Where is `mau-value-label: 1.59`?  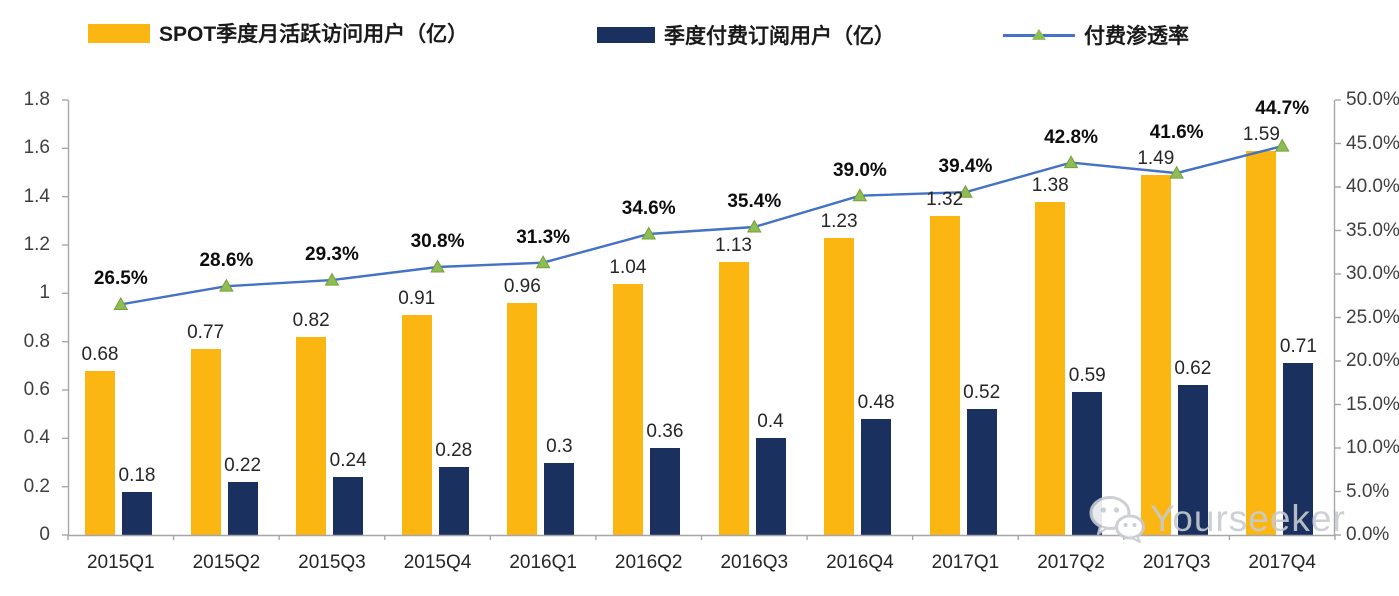
mau-value-label: 1.59 is located at coordinates (1261, 134).